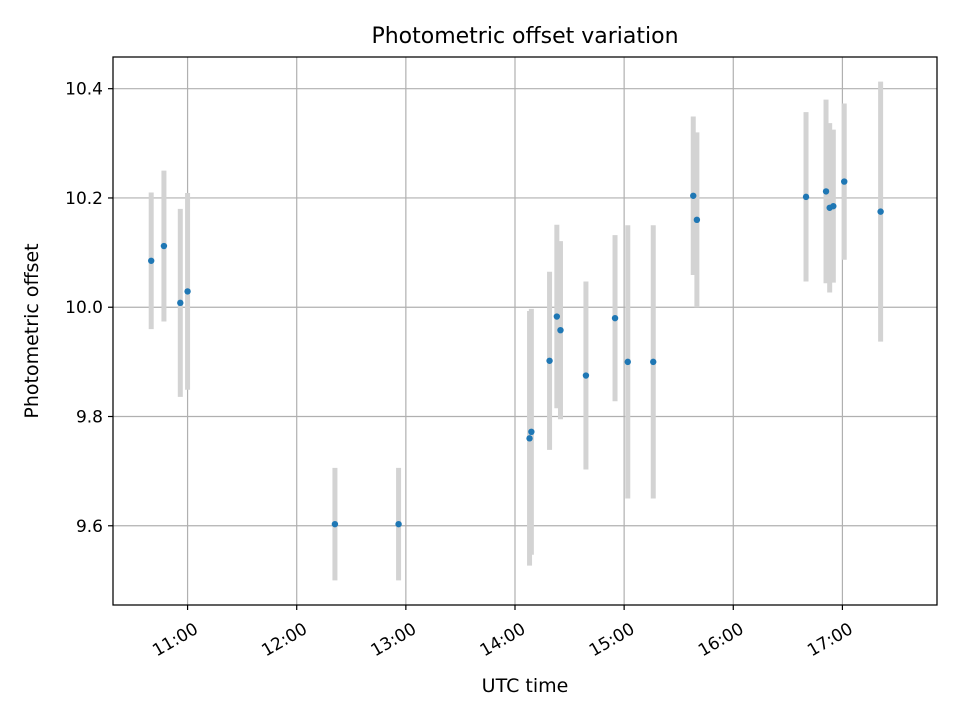 This screenshot has width=960, height=720. Describe the element at coordinates (32, 330) in the screenshot. I see `y-axis-label: Photometric offset` at that location.